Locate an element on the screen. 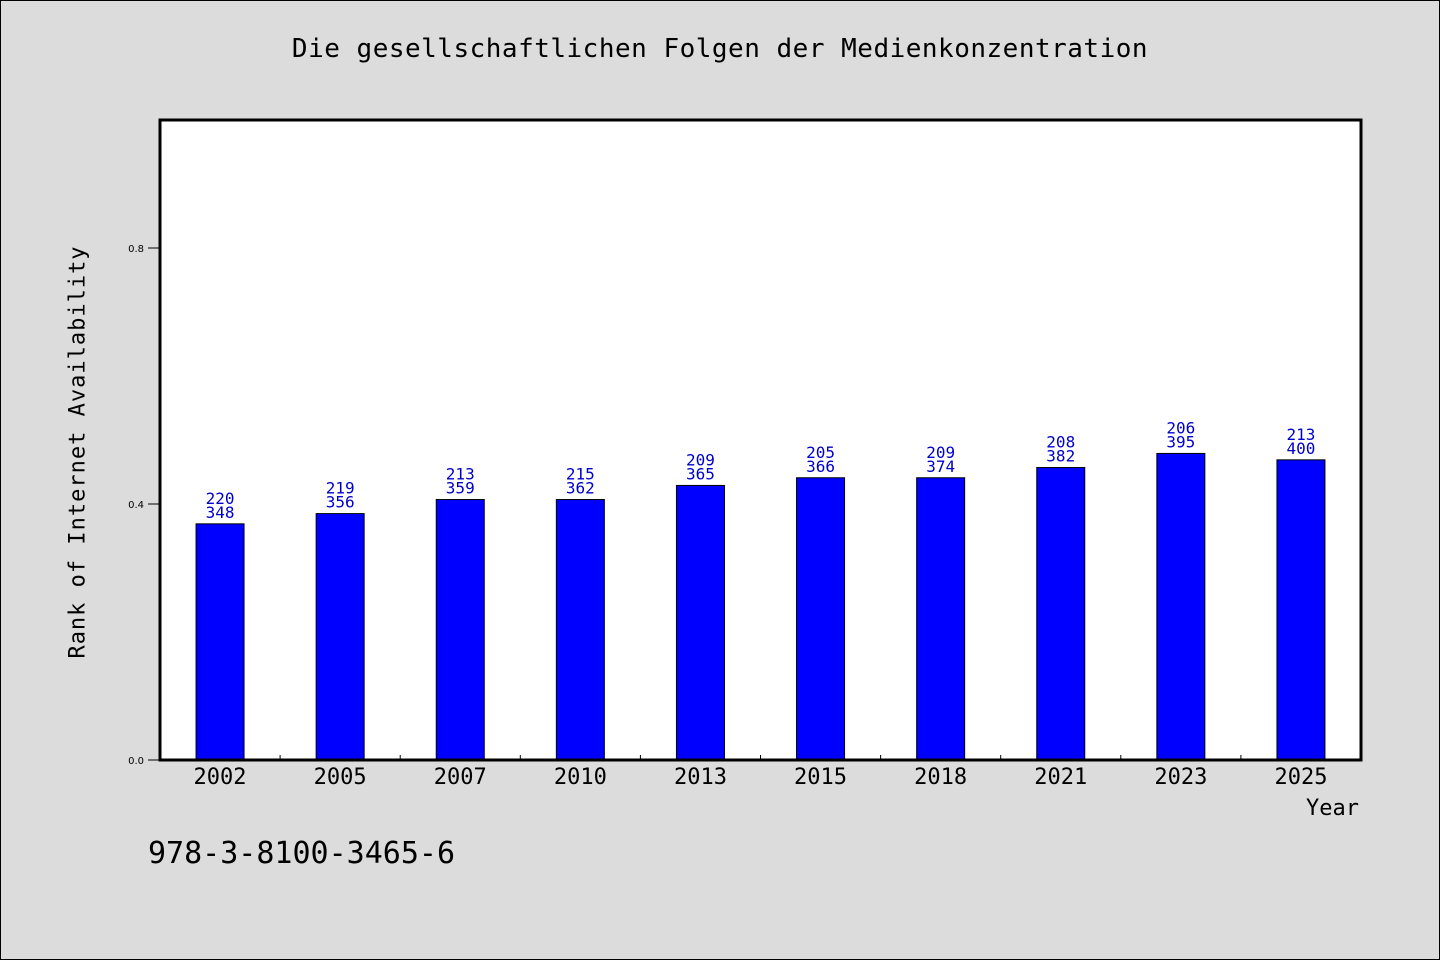 This screenshot has height=960, width=1440. x-tick-label: 2018 is located at coordinates (940, 777).